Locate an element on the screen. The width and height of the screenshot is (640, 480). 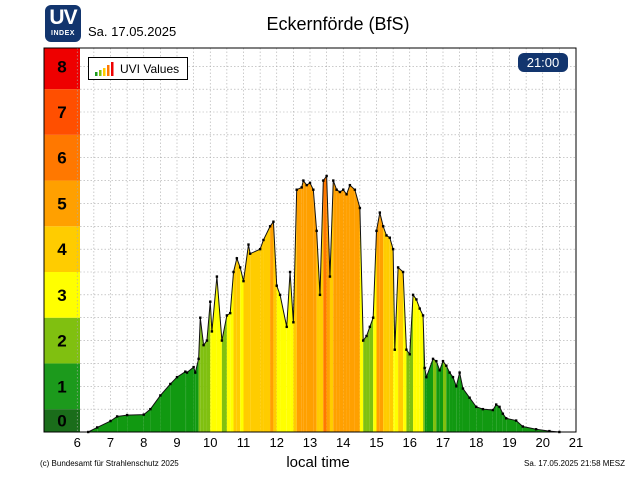
x-tick-label: 10 is located at coordinates (210, 442).